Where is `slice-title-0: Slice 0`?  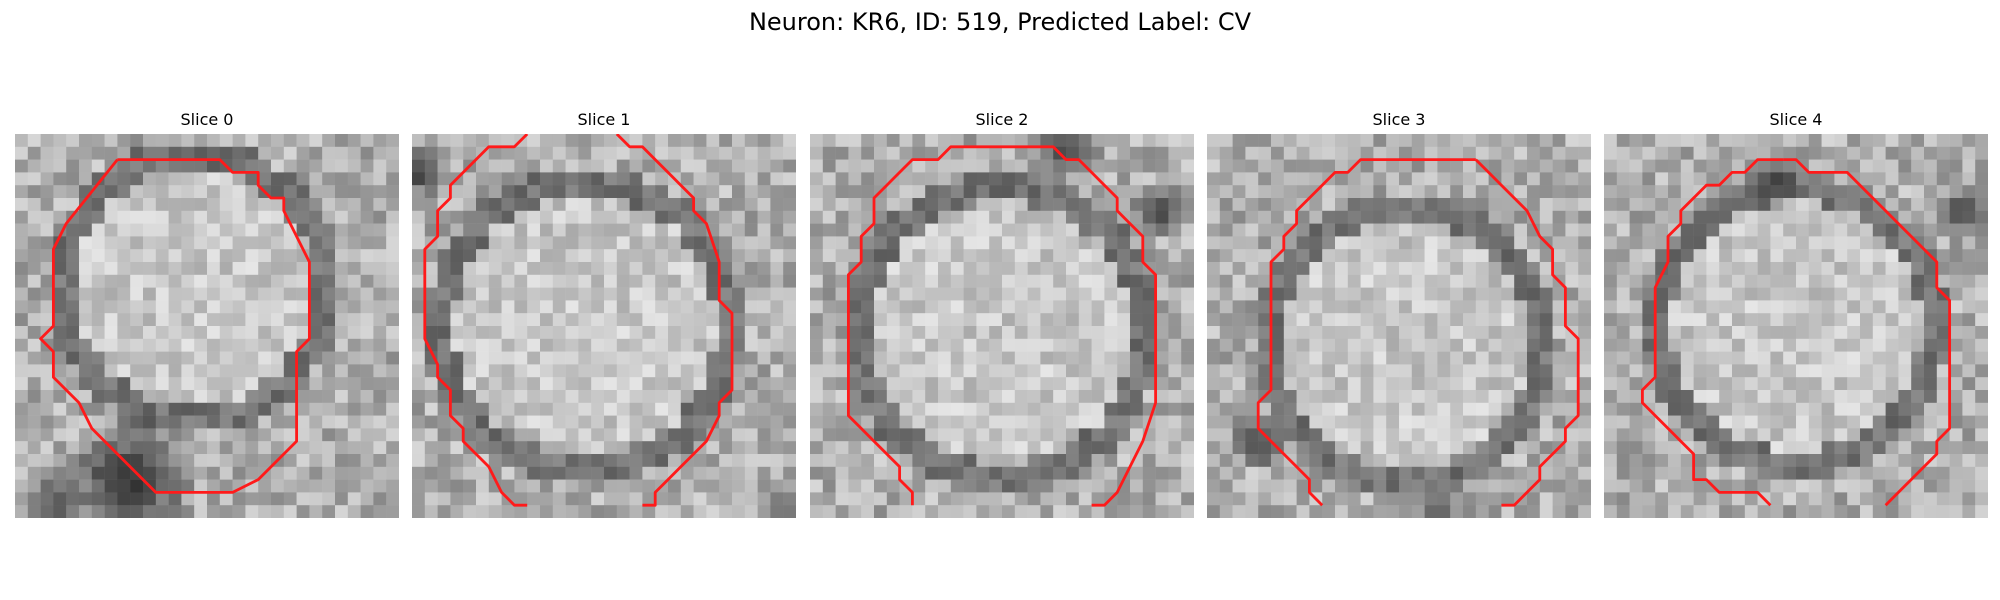
slice-title-0: Slice 0 is located at coordinates (207, 119).